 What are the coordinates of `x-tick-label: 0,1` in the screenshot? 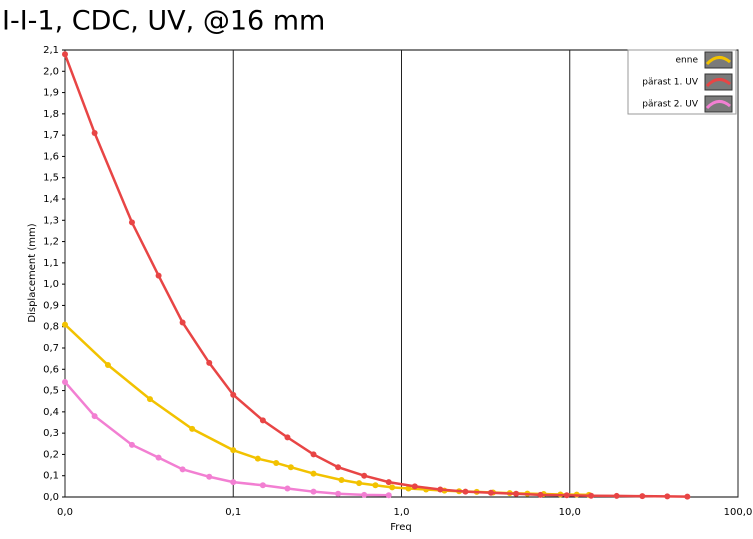 It's located at (233, 512).